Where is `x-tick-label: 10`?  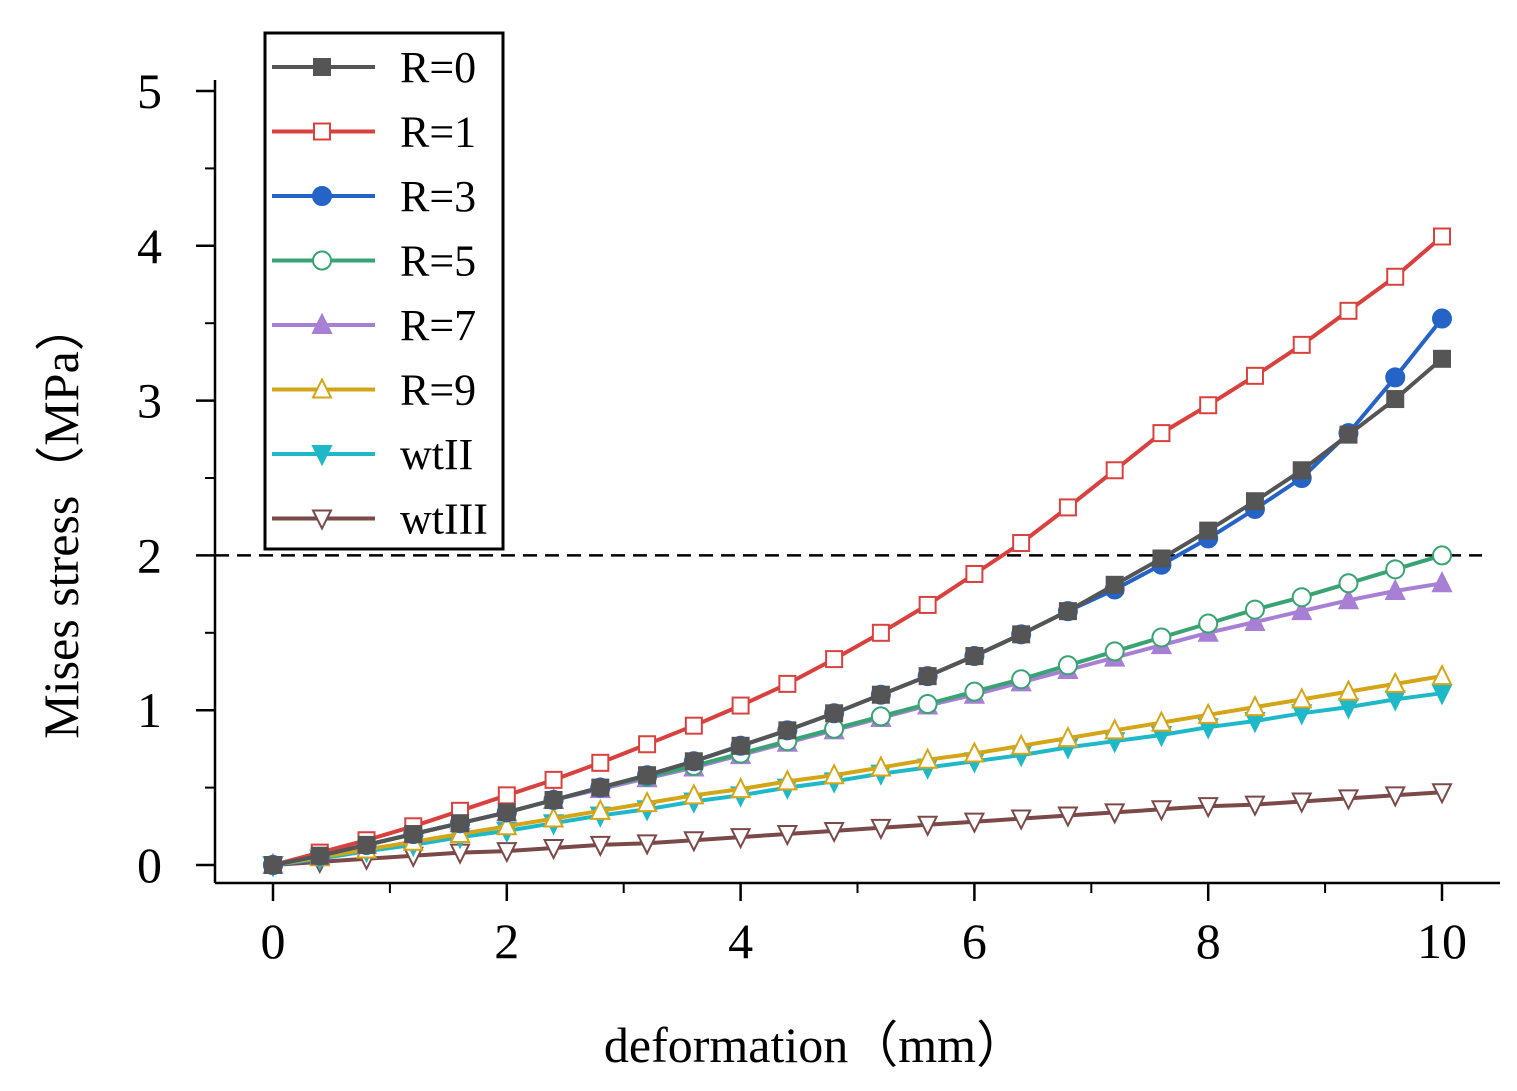 x-tick-label: 10 is located at coordinates (1442, 941).